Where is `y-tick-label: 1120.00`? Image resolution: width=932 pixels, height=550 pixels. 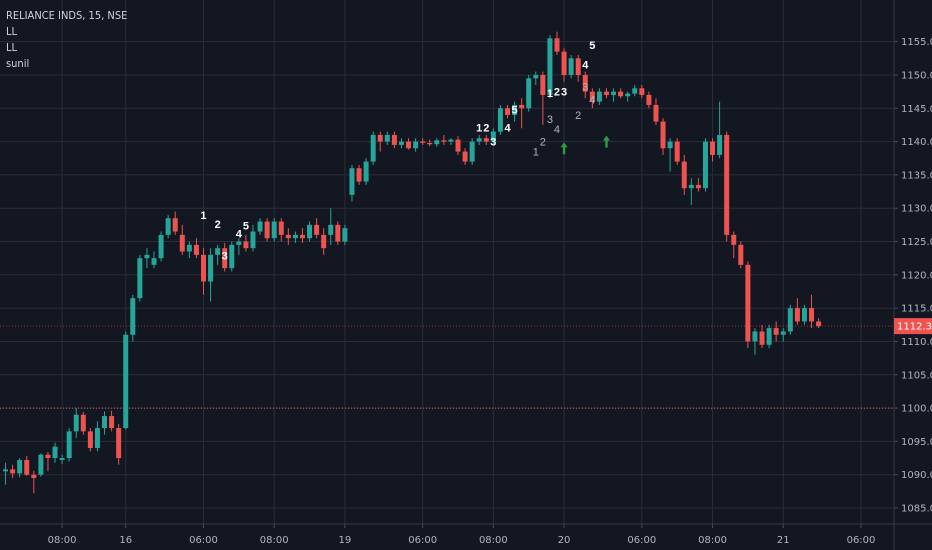
y-tick-label: 1120.00 is located at coordinates (916, 275).